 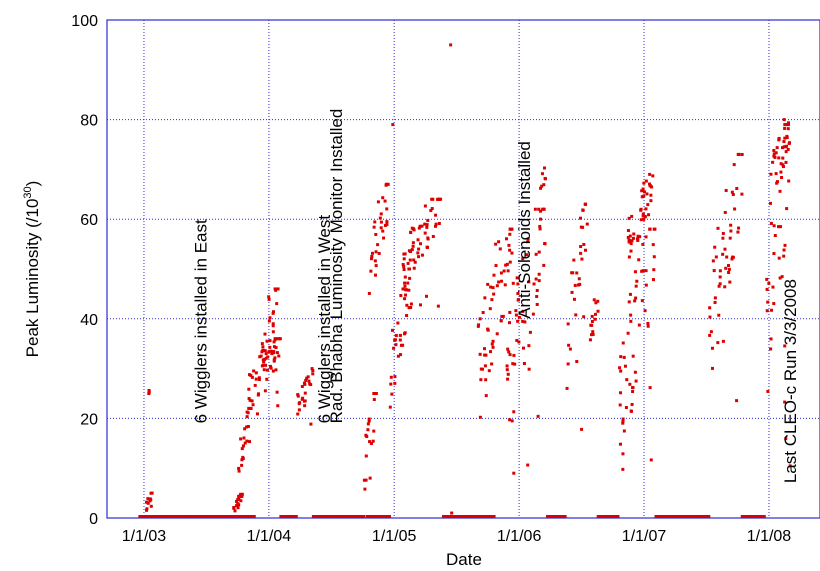 What do you see at coordinates (644, 536) in the screenshot?
I see `x-tick-label: 1/1/07` at bounding box center [644, 536].